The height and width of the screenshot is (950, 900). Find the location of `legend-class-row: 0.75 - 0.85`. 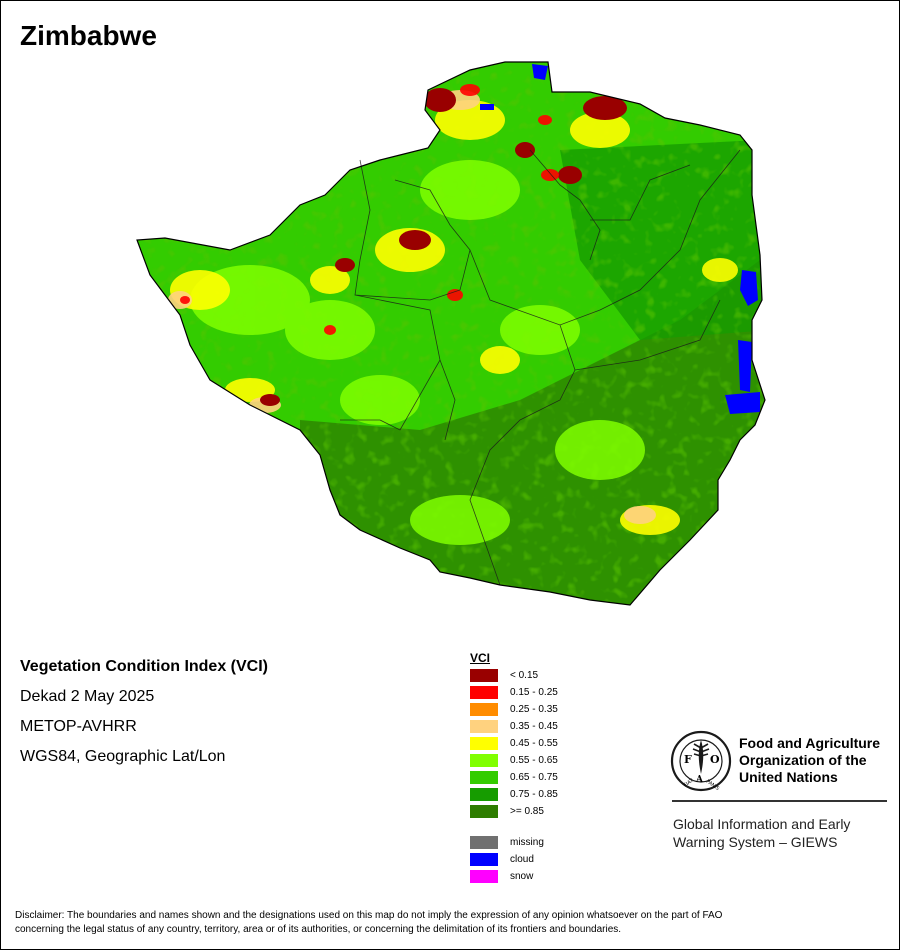

legend-class-row: 0.75 - 0.85 is located at coordinates (514, 794).